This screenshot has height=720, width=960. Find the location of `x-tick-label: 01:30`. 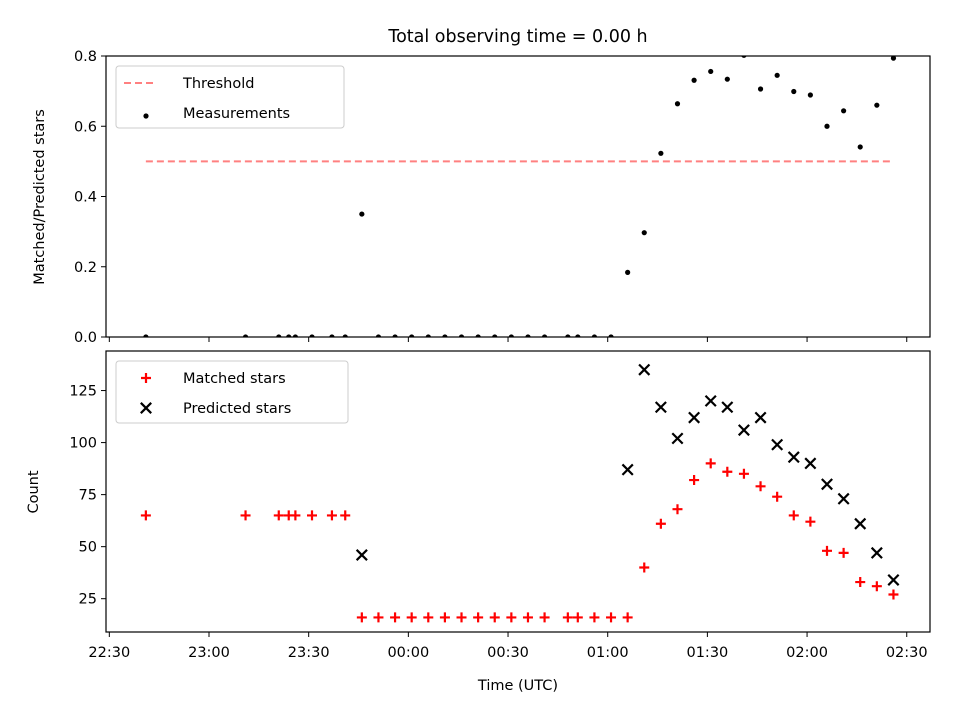

x-tick-label: 01:30 is located at coordinates (707, 653).